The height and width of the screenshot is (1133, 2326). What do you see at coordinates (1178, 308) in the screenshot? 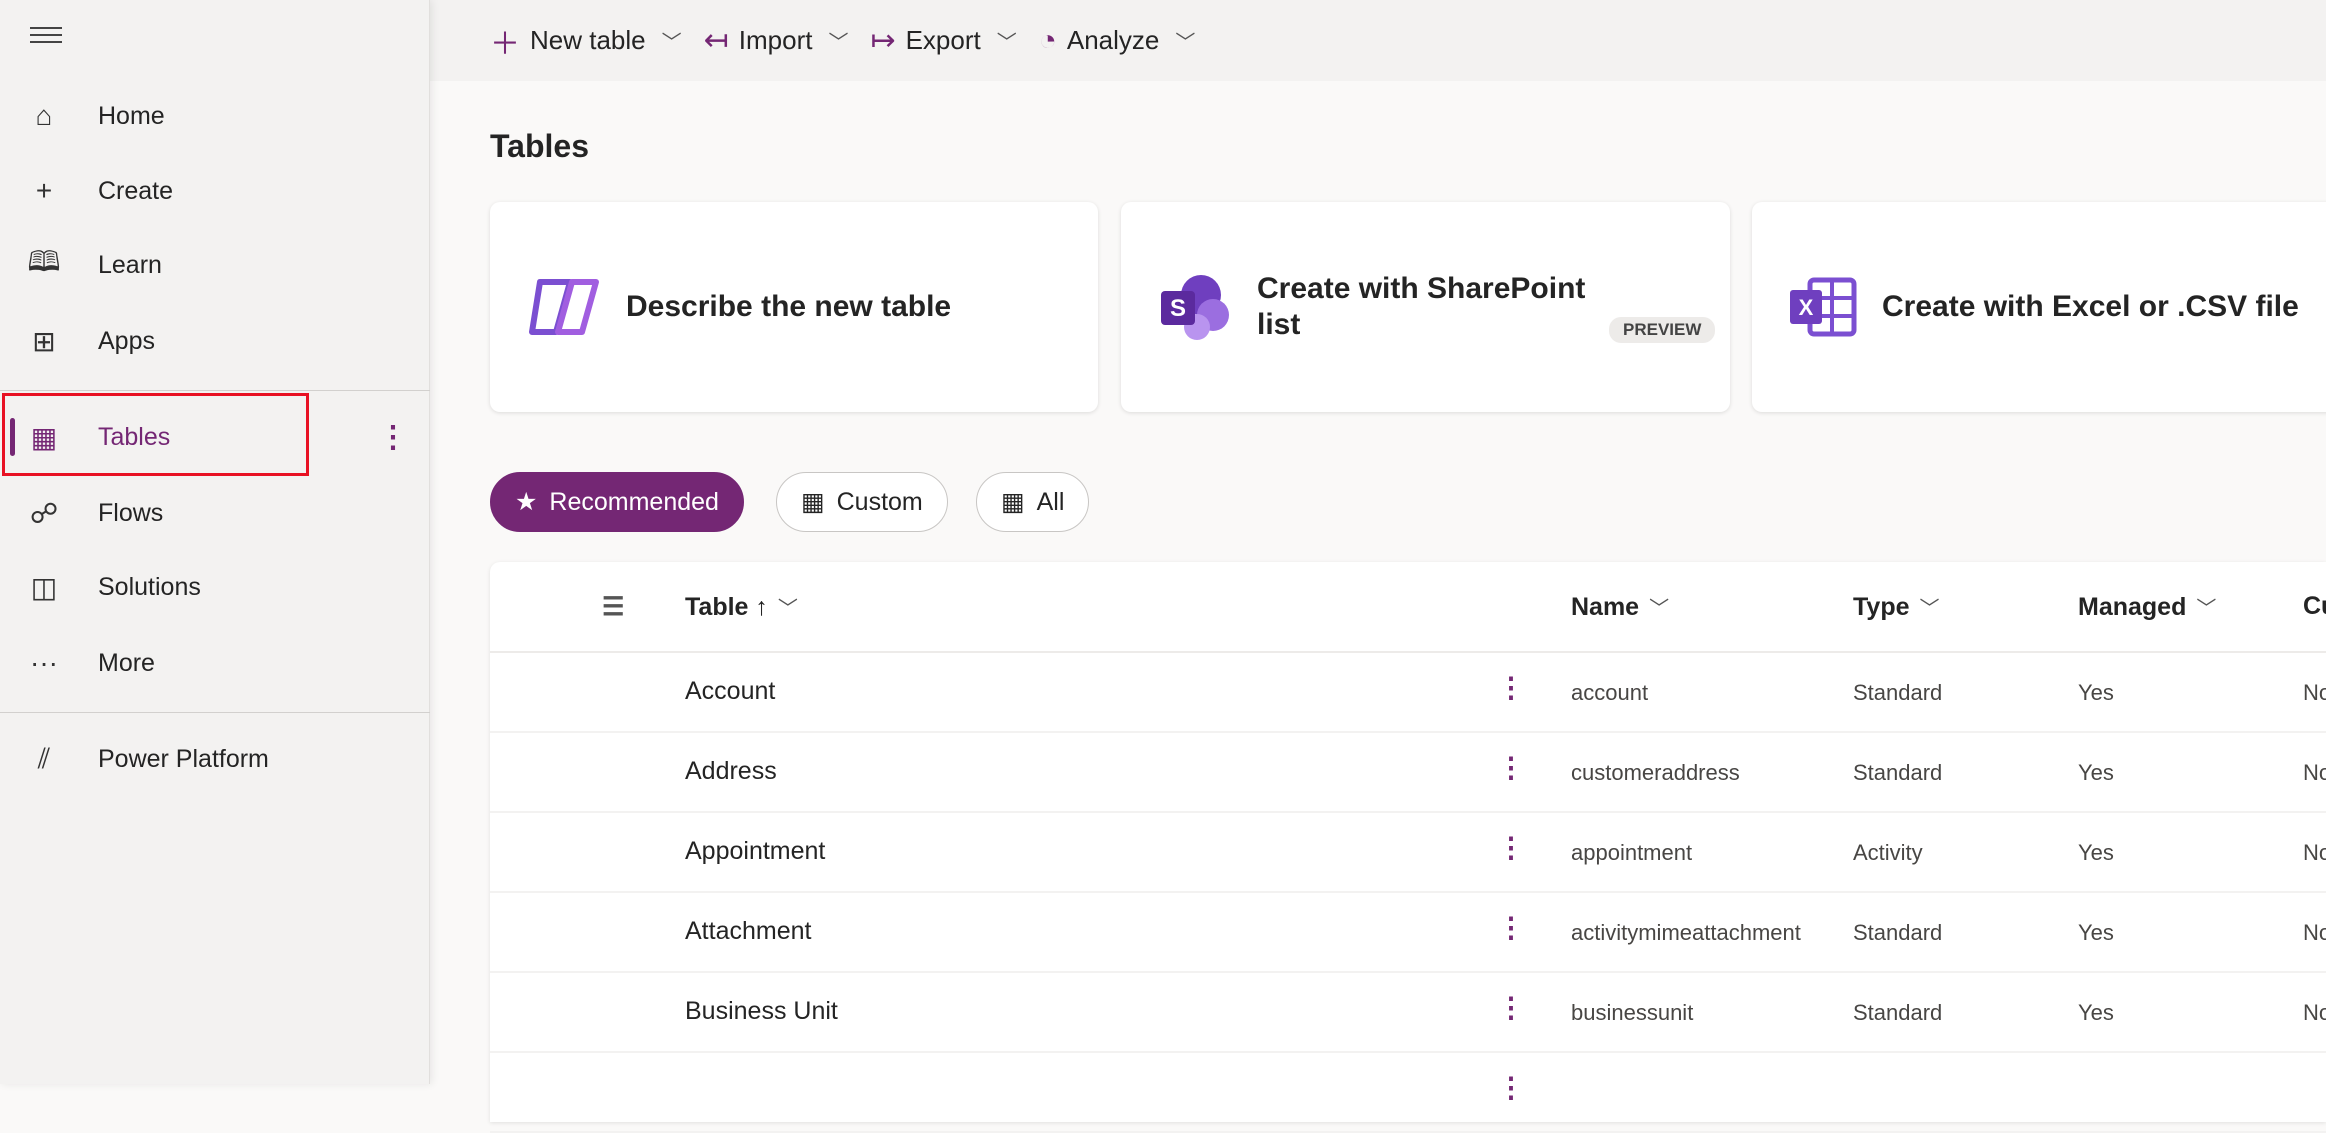
I see `svg-text: S` at bounding box center [1178, 308].